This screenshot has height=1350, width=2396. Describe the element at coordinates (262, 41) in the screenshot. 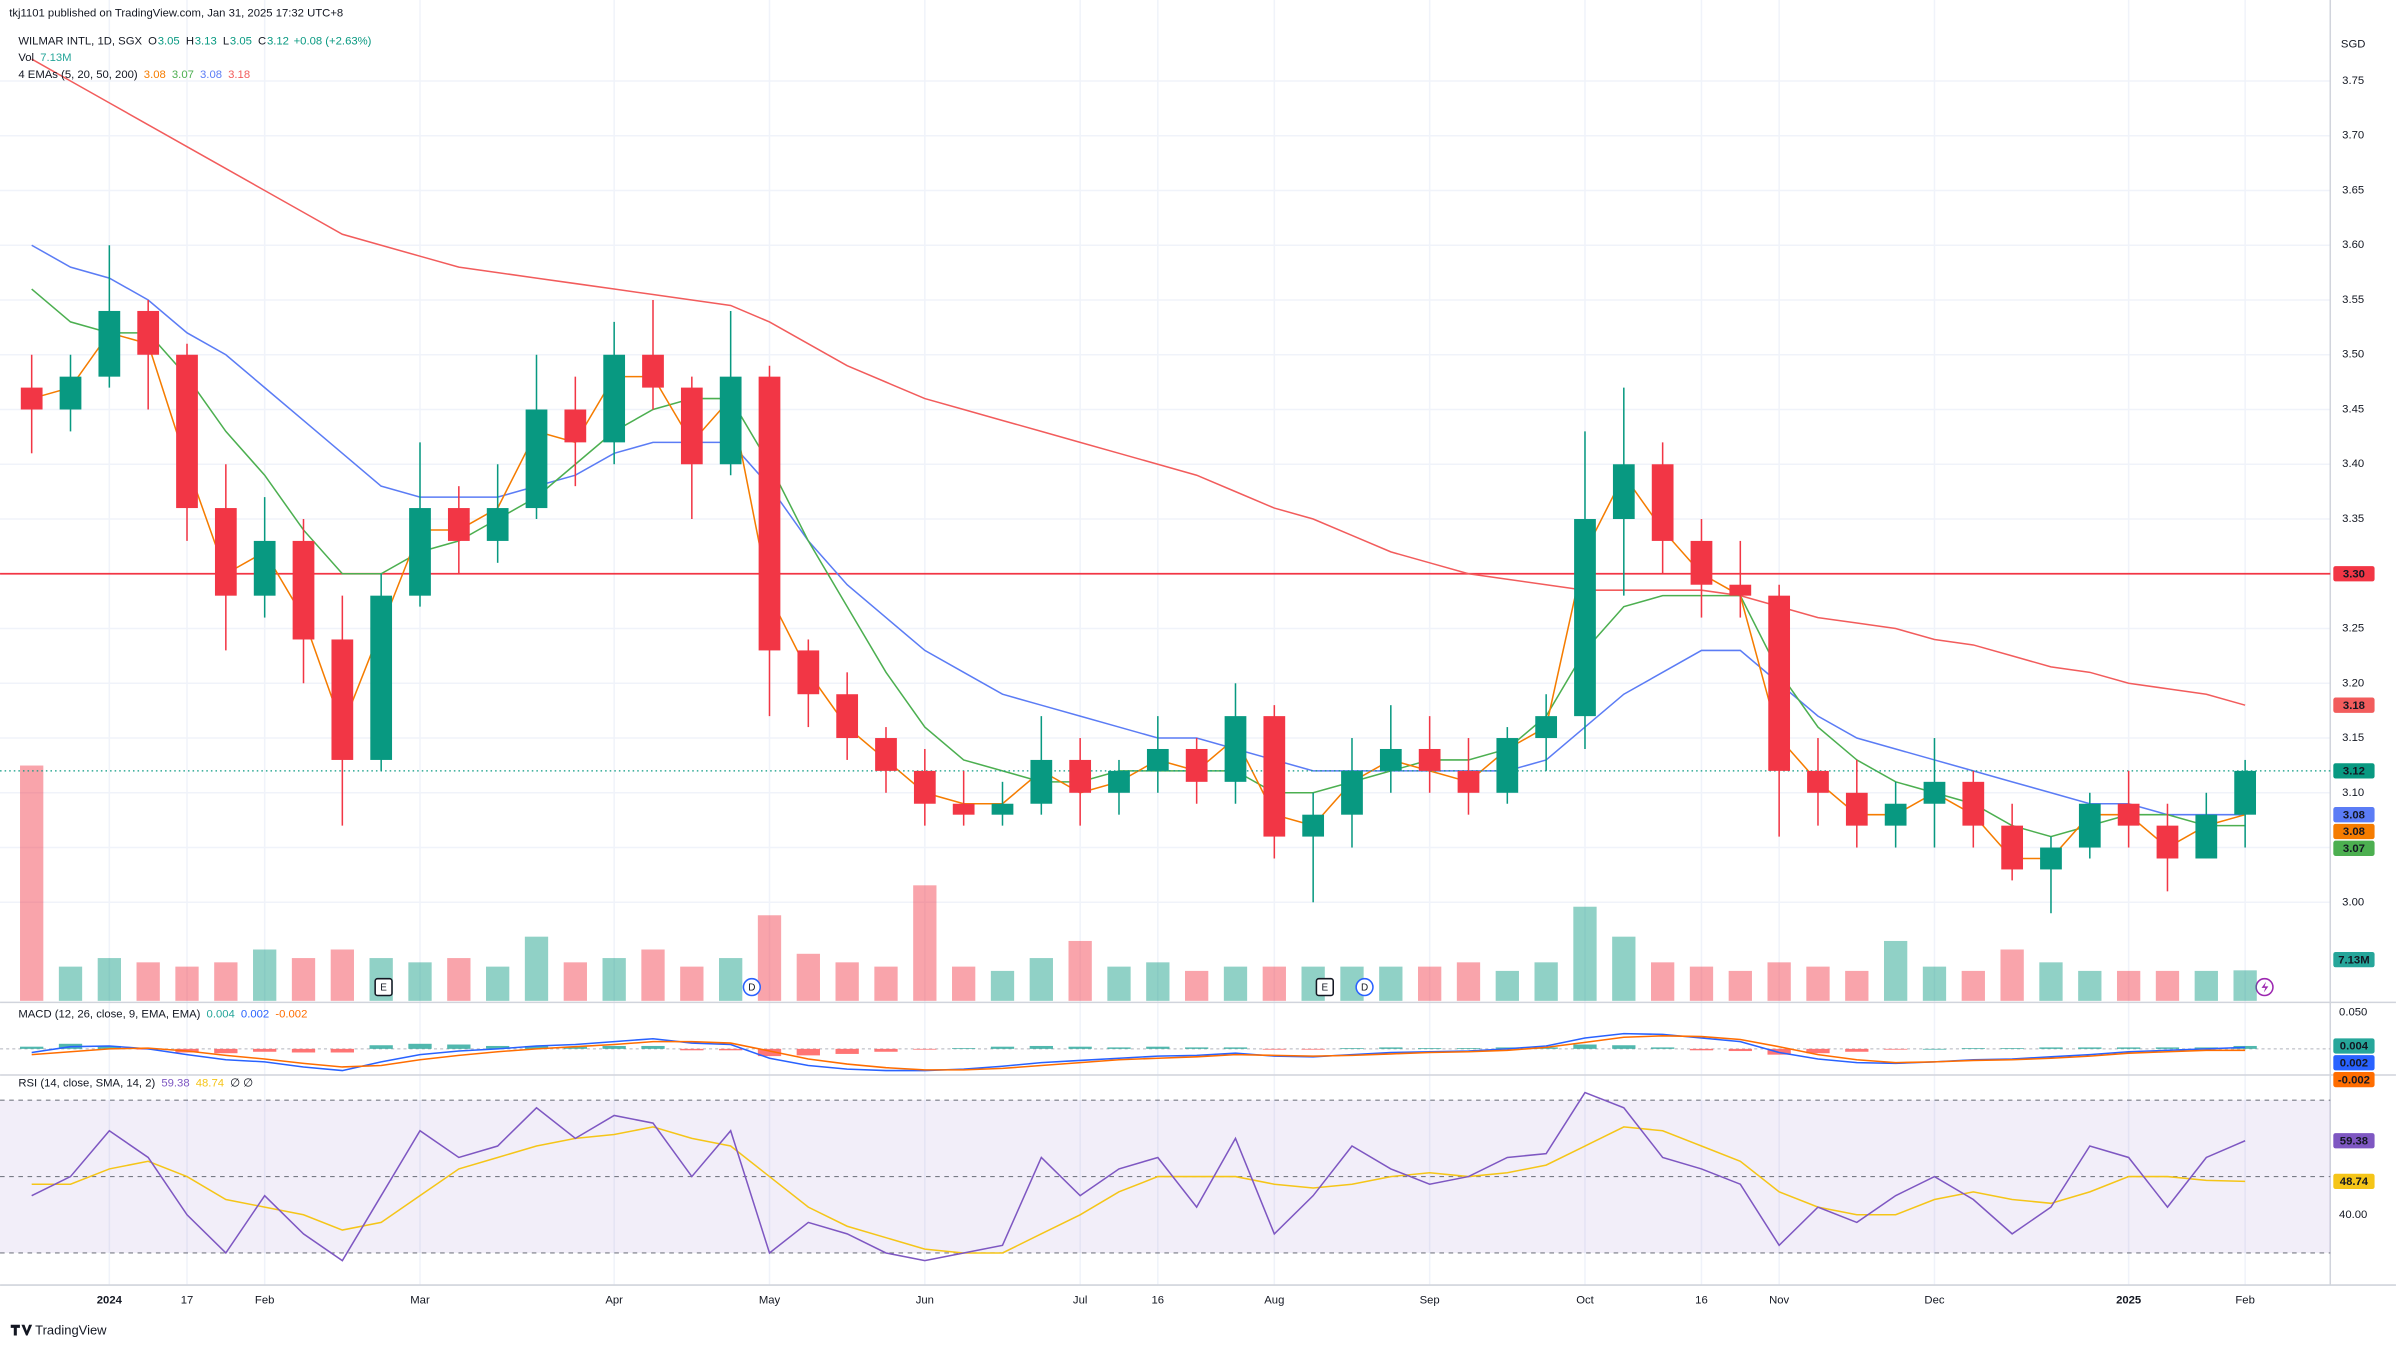

I see `ohlc-label: C` at that location.